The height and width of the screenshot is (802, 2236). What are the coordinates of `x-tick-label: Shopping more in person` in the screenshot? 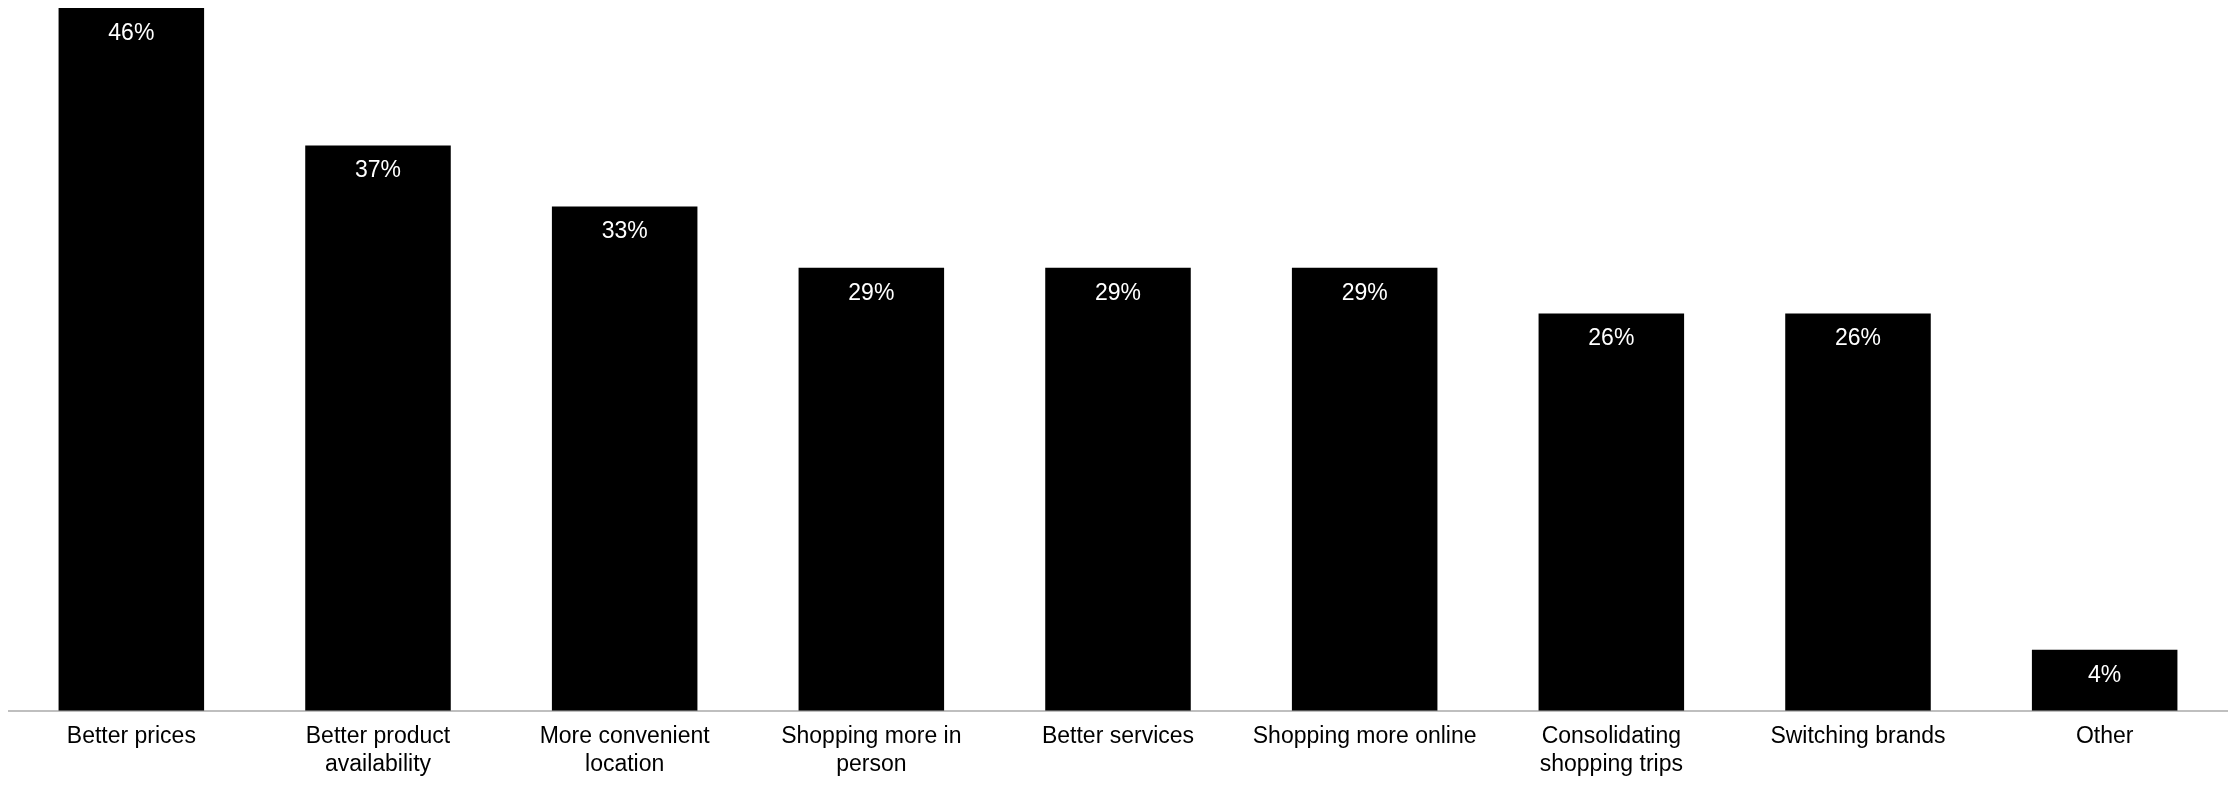 It's located at (871, 748).